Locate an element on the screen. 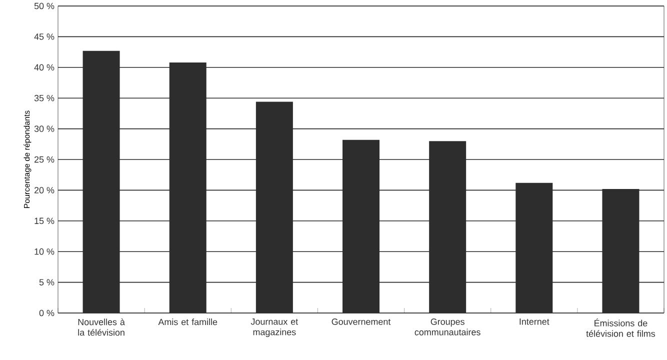 Image resolution: width=667 pixels, height=360 pixels. x-tick-label: Journaux et magazines is located at coordinates (274, 328).